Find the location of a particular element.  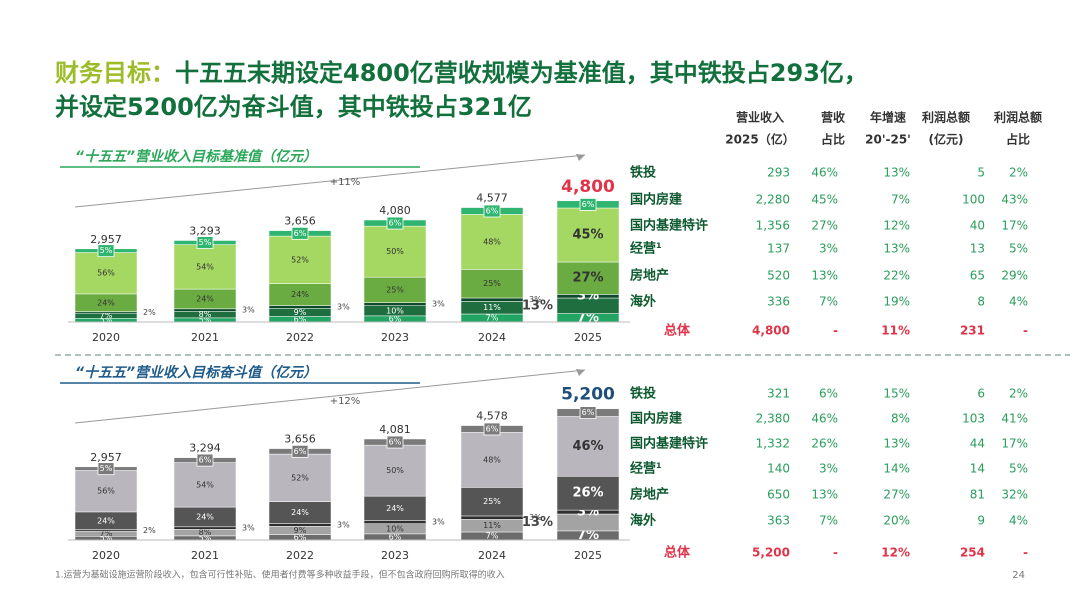

total-label: 4,800 is located at coordinates (588, 187).